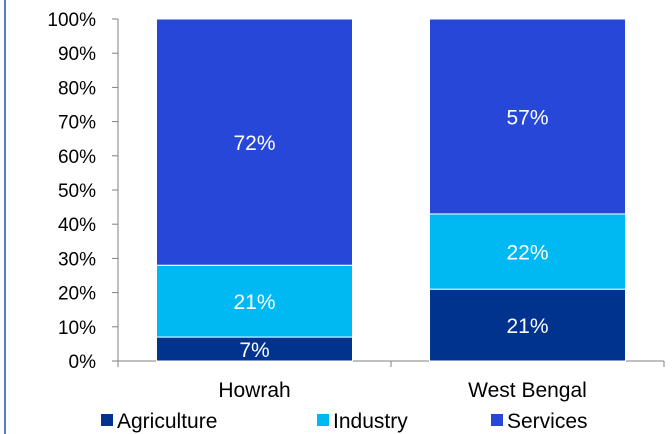 This screenshot has height=434, width=672. I want to click on y-tick-label: 40%, so click(77, 225).